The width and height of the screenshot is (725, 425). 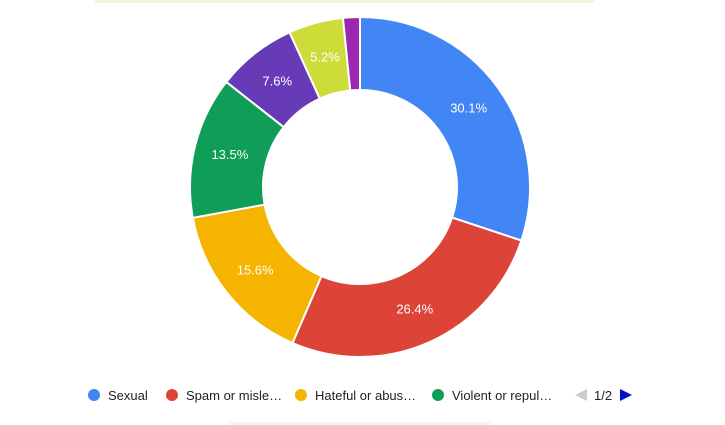 What do you see at coordinates (128, 395) in the screenshot?
I see `legend-label: Sexual` at bounding box center [128, 395].